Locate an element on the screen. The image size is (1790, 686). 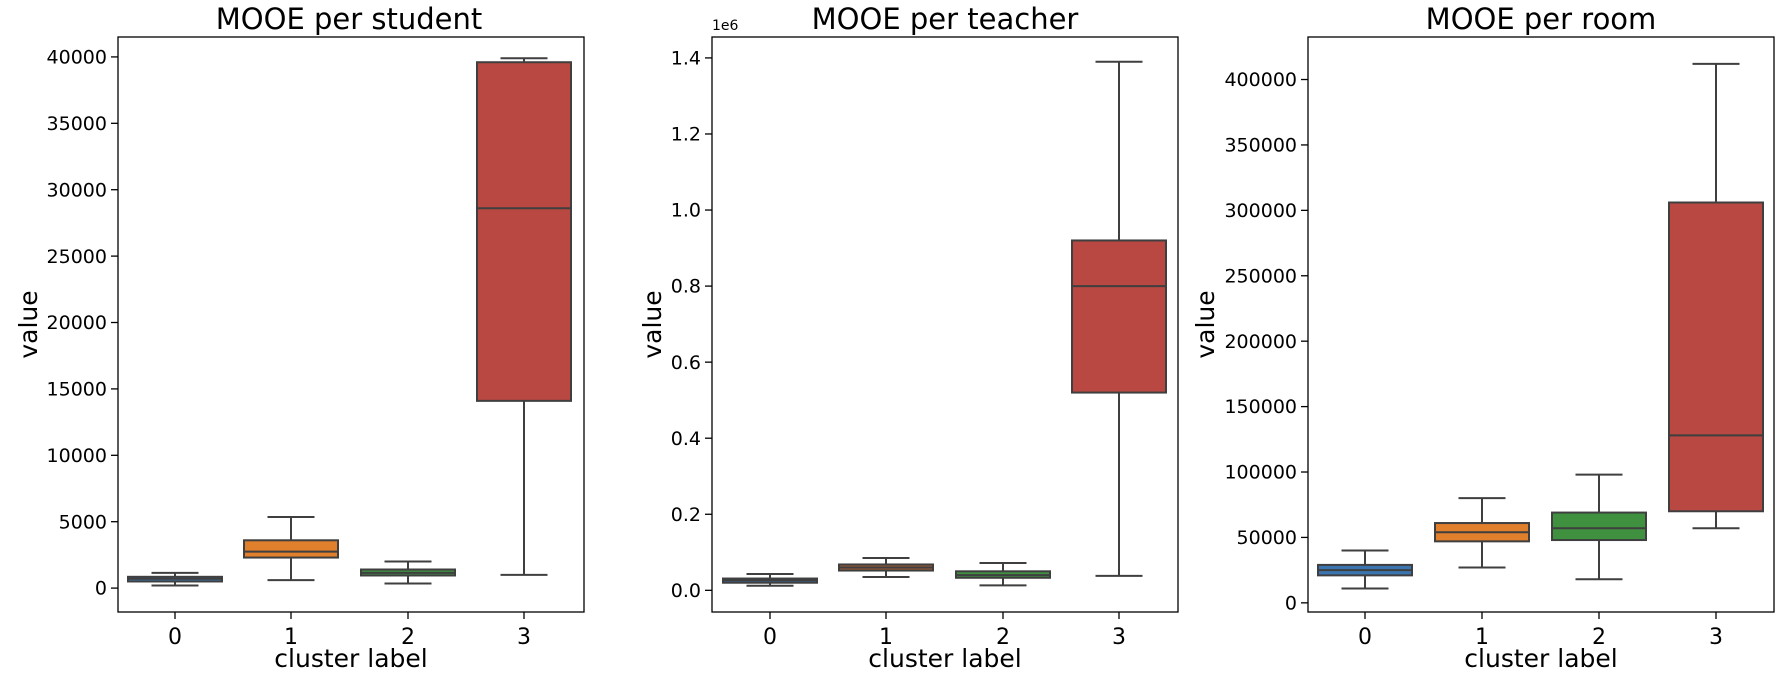
y-tick-label: 25000 is located at coordinates (77, 257).